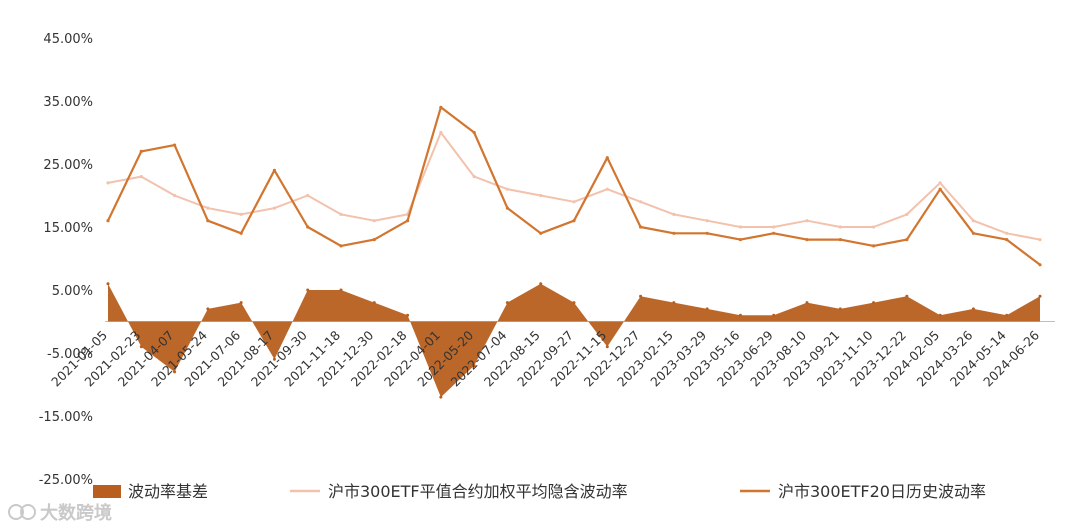 This screenshot has width=1080, height=532. Describe the element at coordinates (66, 417) in the screenshot. I see `y-tick-label: -15.00%` at that location.